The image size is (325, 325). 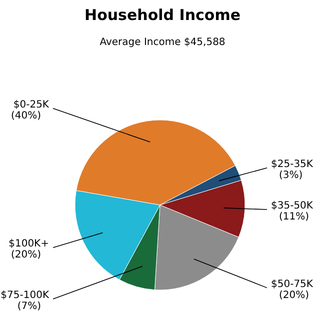 What do you see at coordinates (25, 295) in the screenshot?
I see `slice-label: $75-100K` at bounding box center [25, 295].